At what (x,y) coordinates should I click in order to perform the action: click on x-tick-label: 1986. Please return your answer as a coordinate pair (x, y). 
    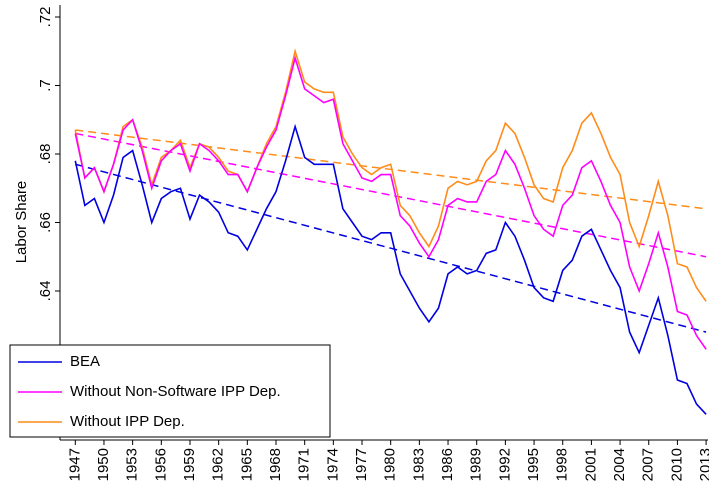
    Looking at the image, I should click on (447, 464).